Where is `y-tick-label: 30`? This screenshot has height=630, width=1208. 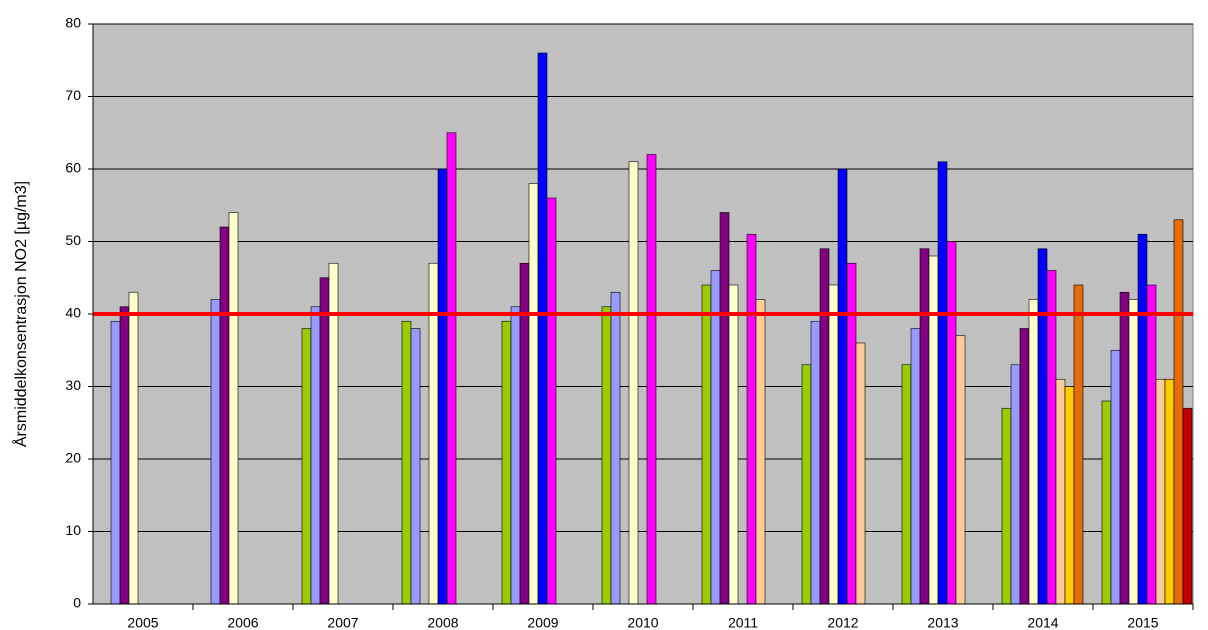 y-tick-label: 30 is located at coordinates (73, 385).